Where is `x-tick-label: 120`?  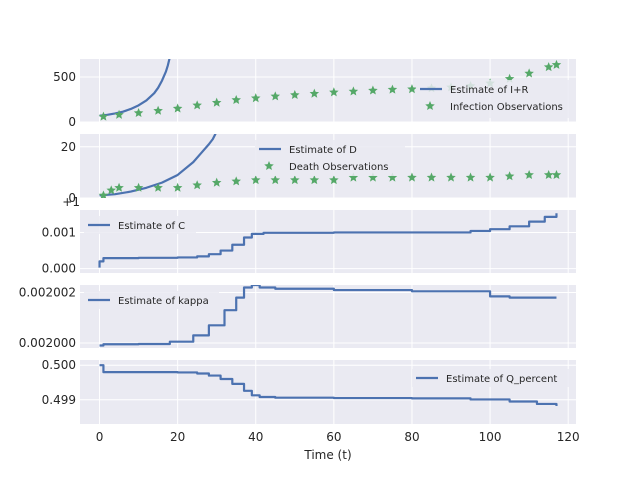 x-tick-label: 120 is located at coordinates (568, 437).